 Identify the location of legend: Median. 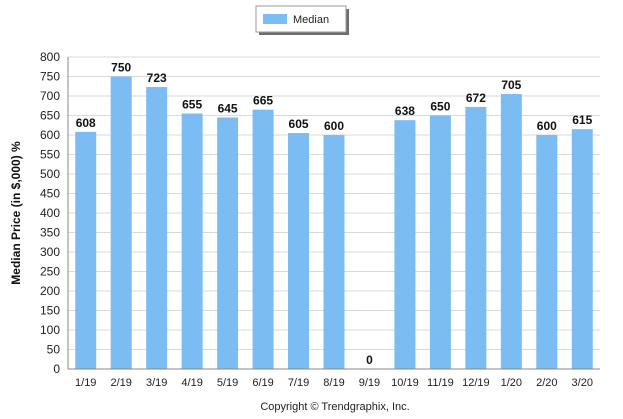
(302, 20).